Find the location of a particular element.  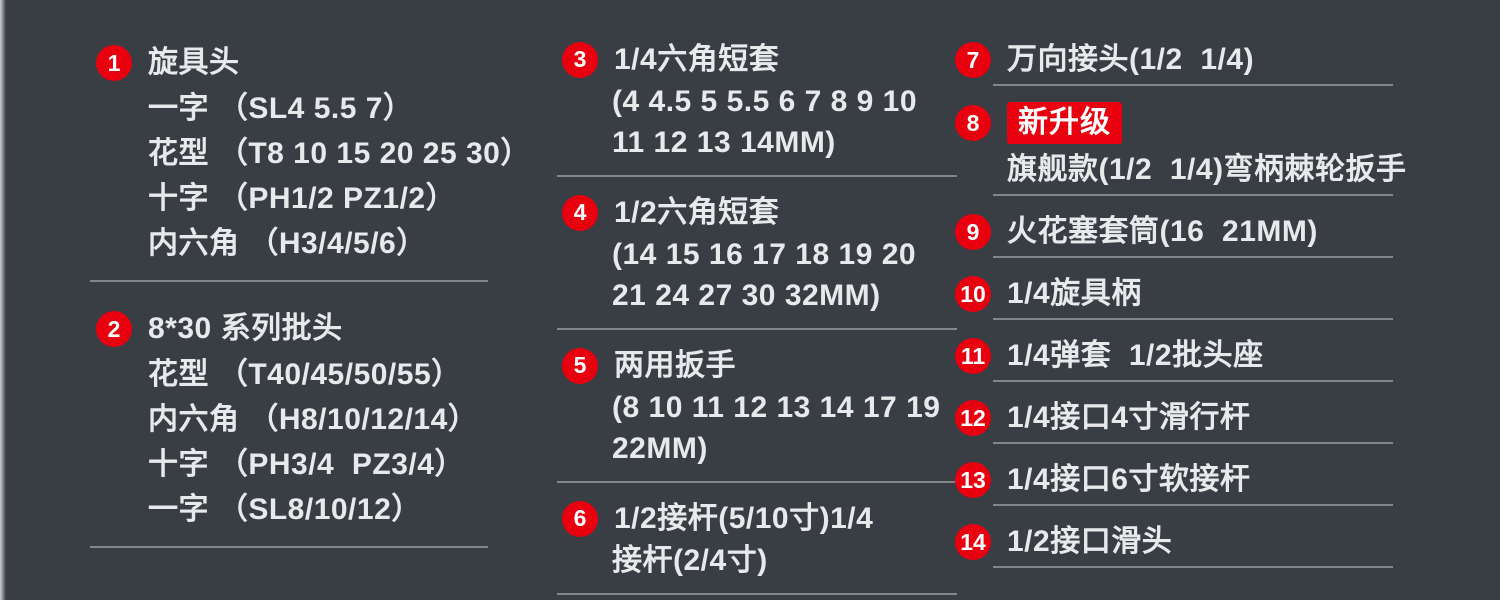

legend-item-5: 5 两用扳手 (8 10 11 12 13 14 17 19 22MM) is located at coordinates (760, 413).